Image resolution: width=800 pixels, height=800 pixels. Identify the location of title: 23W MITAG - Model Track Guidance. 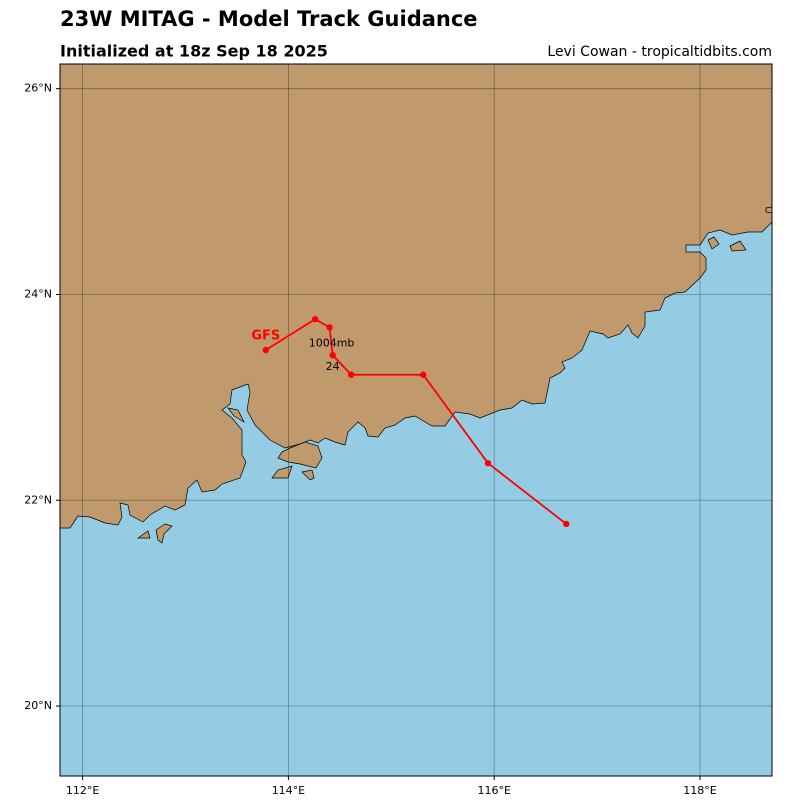
(269, 19).